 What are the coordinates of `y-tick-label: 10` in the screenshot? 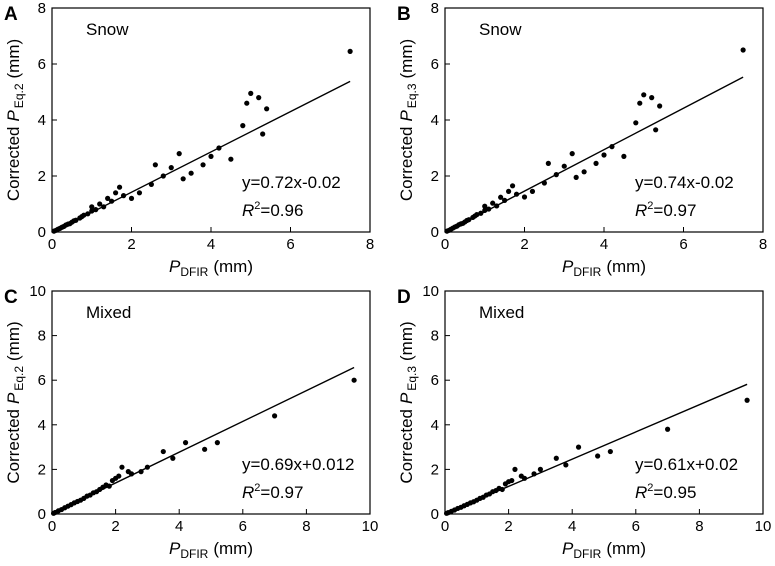 It's located at (430, 291).